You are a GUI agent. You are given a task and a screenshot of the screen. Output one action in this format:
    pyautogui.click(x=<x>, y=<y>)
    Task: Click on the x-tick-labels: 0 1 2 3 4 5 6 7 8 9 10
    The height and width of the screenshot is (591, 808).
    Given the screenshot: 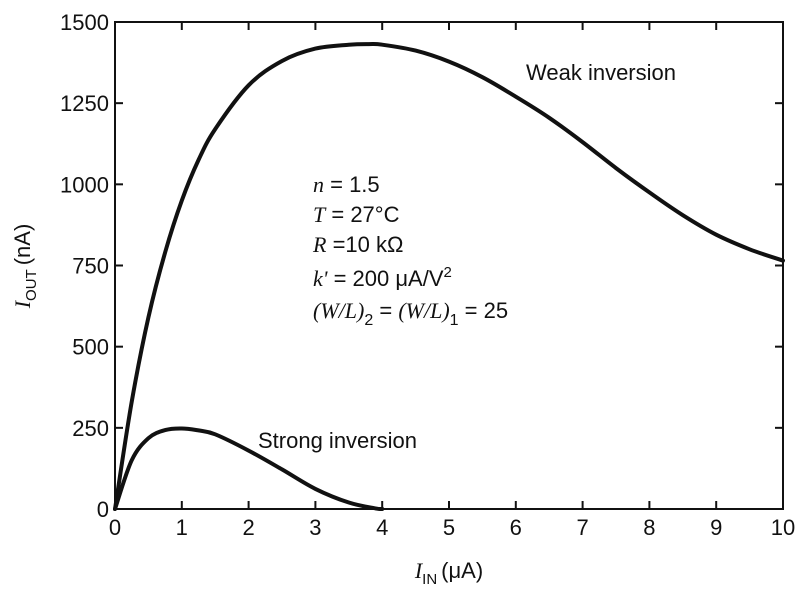 What is the action you would take?
    pyautogui.click(x=452, y=527)
    